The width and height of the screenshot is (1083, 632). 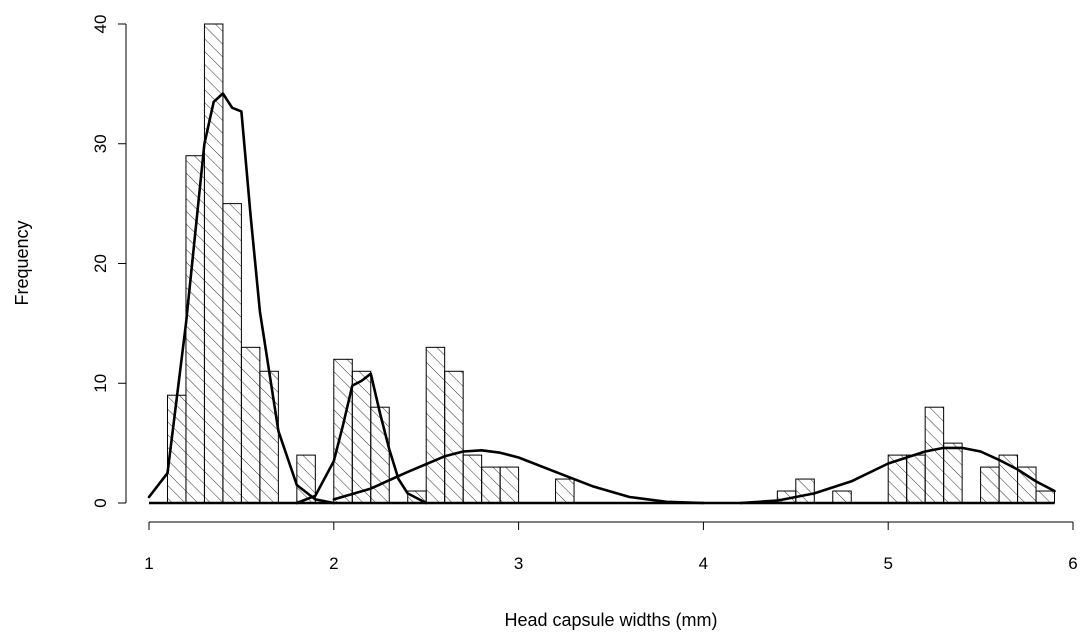 I want to click on y-tick-label: 10, so click(x=100, y=383).